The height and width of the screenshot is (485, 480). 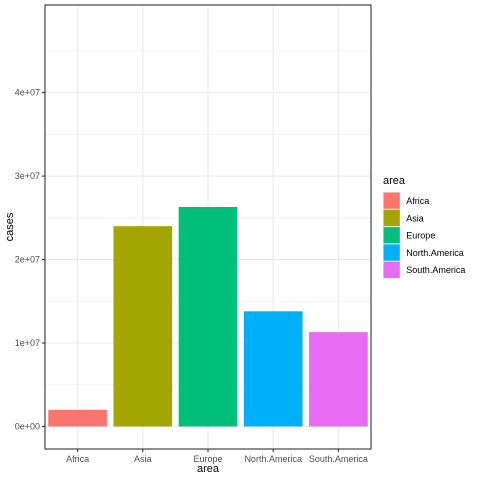 What do you see at coordinates (338, 379) in the screenshot?
I see `bar-south-america` at bounding box center [338, 379].